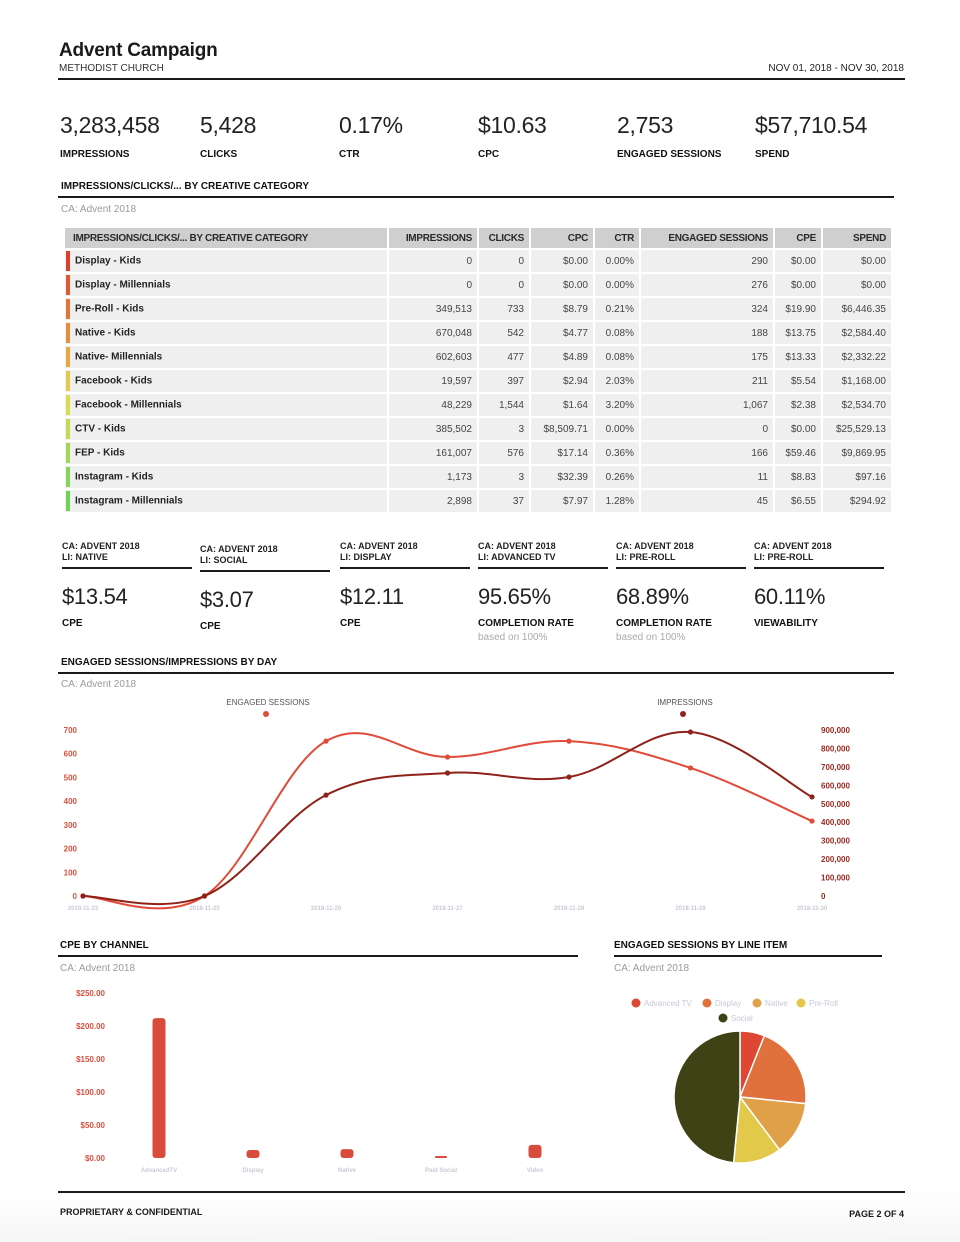 The image size is (960, 1242). Describe the element at coordinates (562, 238) in the screenshot. I see `column-header-cpc: CPC` at that location.